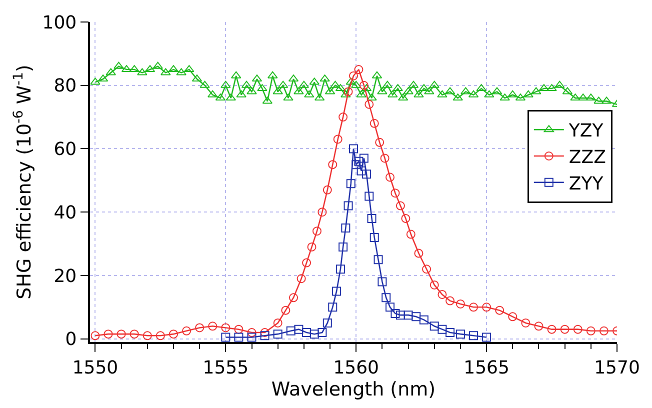 The width and height of the screenshot is (652, 408). Describe the element at coordinates (353, 389) in the screenshot. I see `x-axis-title: Wavelength (nm)` at that location.